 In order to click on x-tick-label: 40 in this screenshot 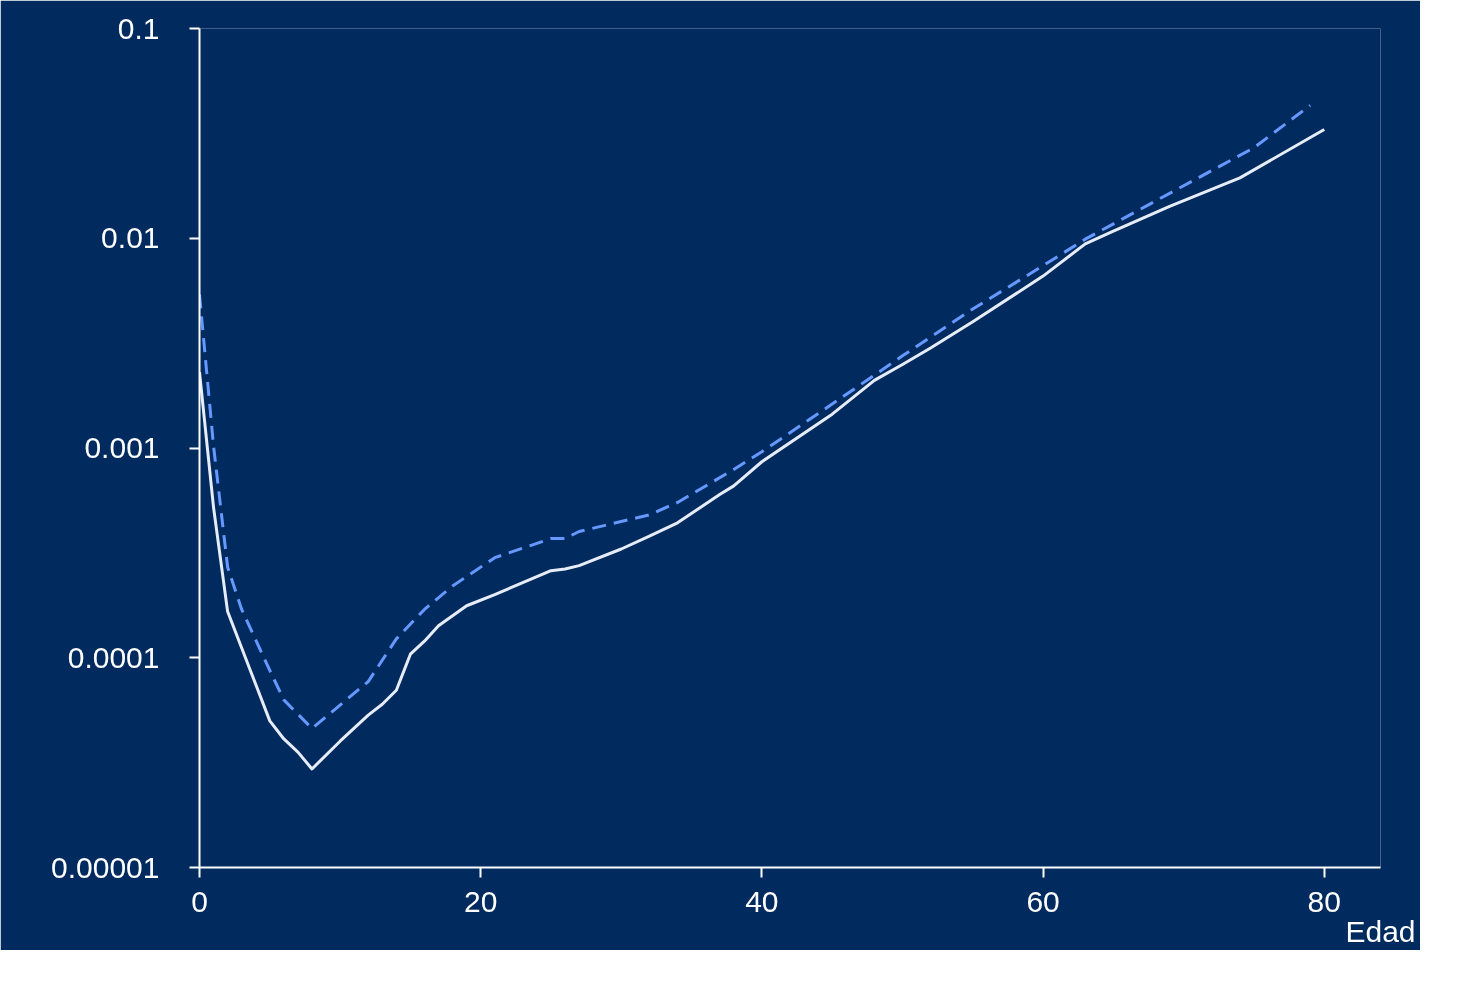, I will do `click(762, 901)`.